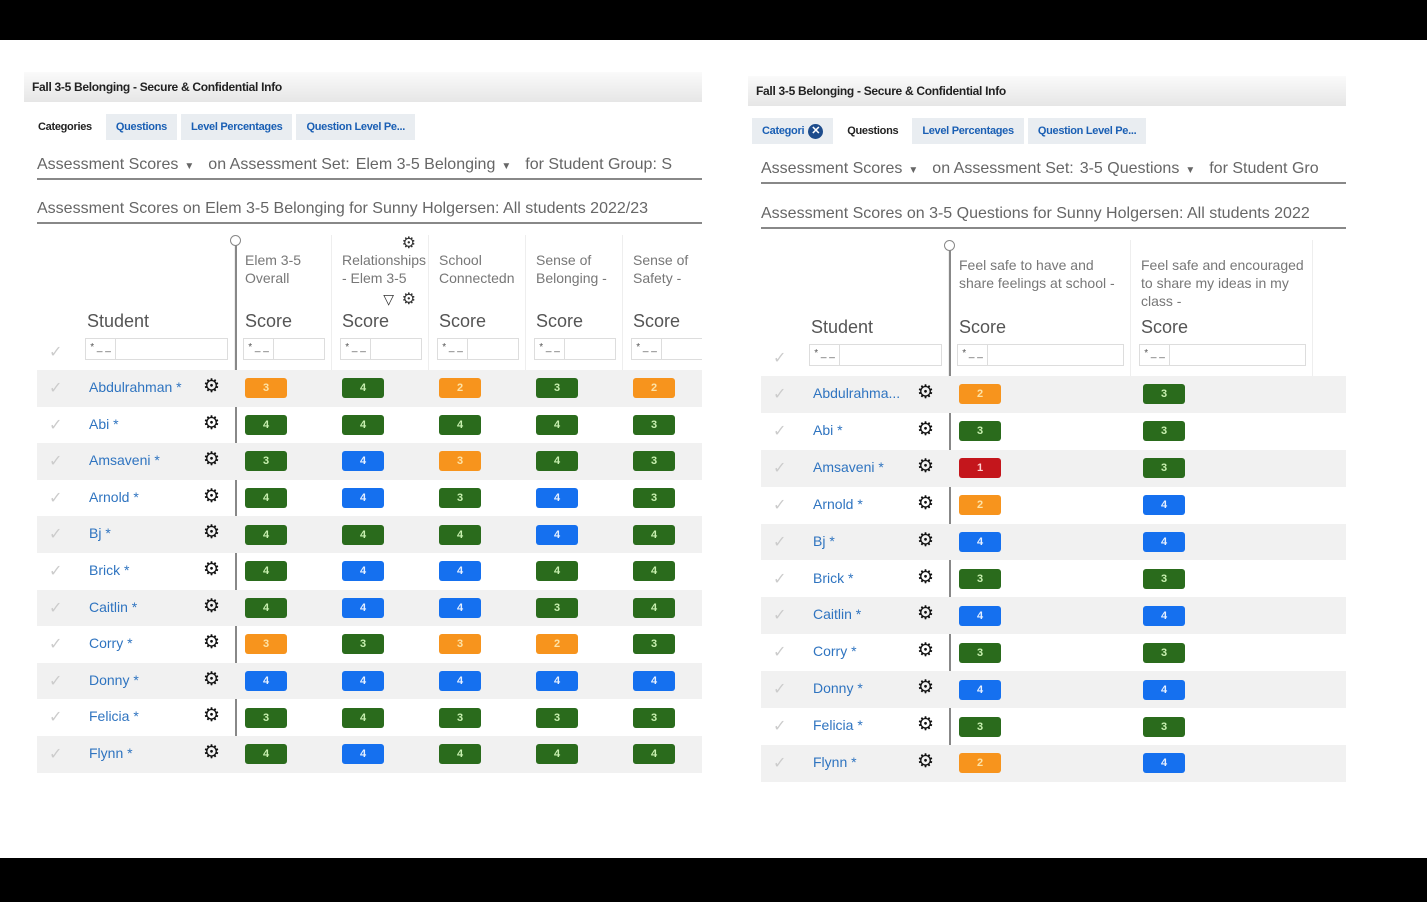  What do you see at coordinates (109, 570) in the screenshot?
I see `student-name-link: Brick *` at bounding box center [109, 570].